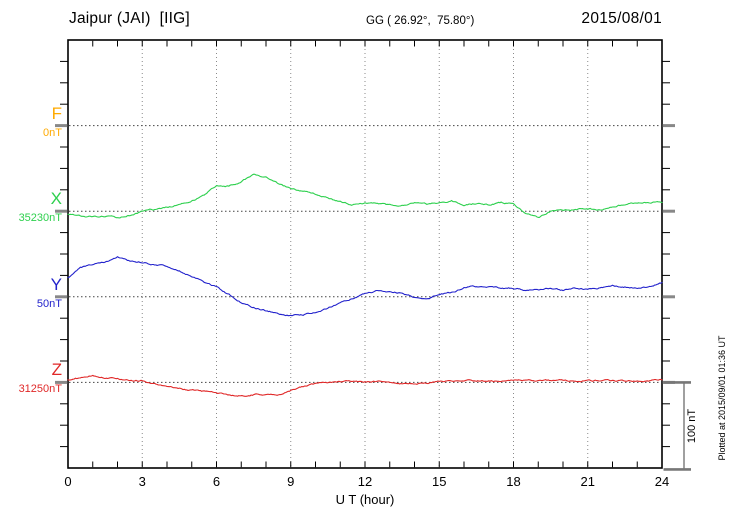  What do you see at coordinates (68, 481) in the screenshot?
I see `x-tick-label: 0` at bounding box center [68, 481].